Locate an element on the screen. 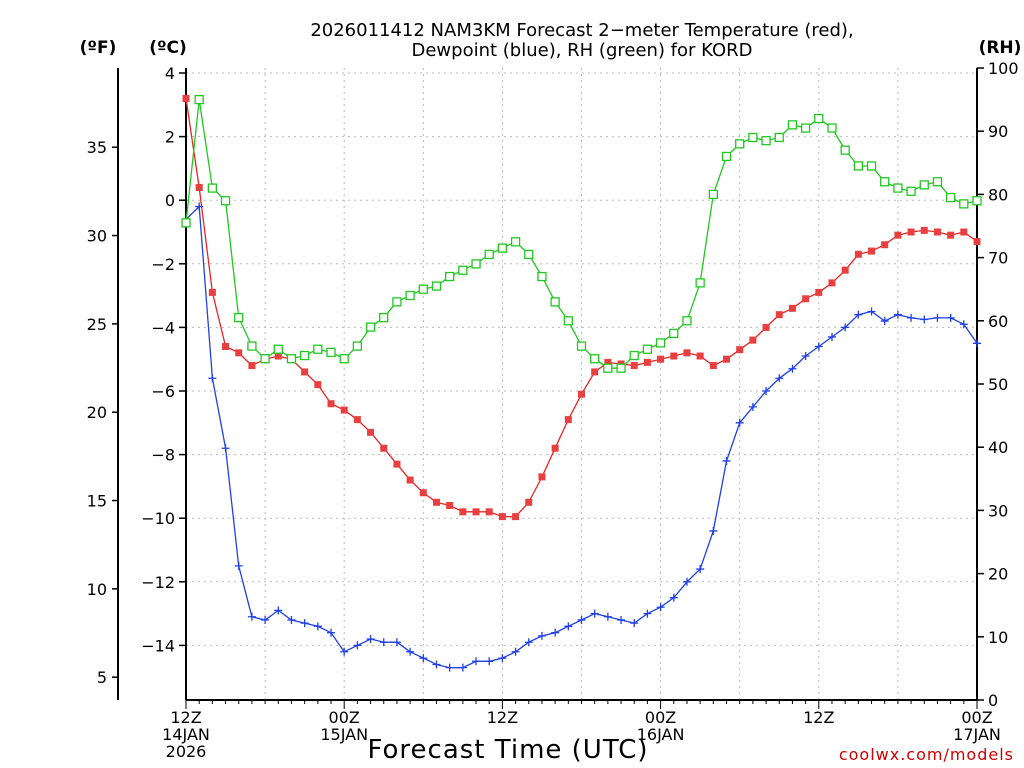 The height and width of the screenshot is (768, 1024). rh-unit-label: (RH) is located at coordinates (1000, 48).